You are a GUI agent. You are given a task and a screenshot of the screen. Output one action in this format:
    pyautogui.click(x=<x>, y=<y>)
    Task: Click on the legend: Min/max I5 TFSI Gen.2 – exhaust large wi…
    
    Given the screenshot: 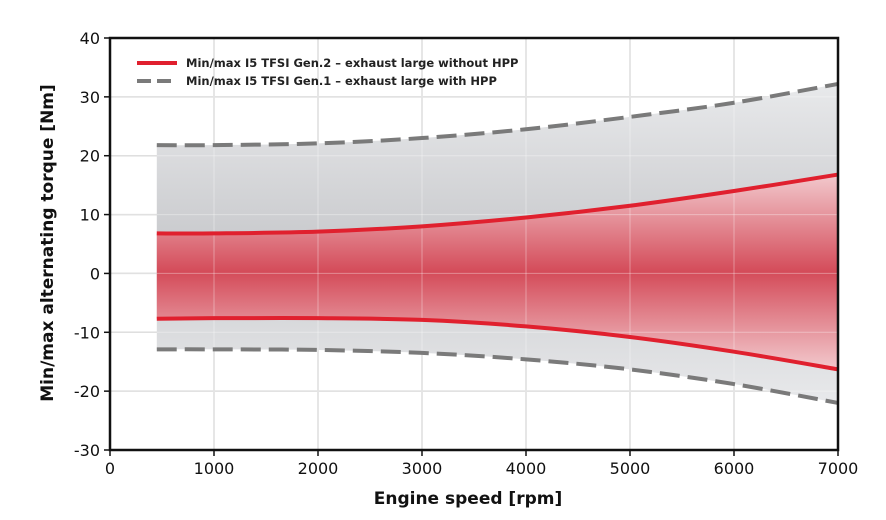 What is the action you would take?
    pyautogui.click(x=327, y=72)
    